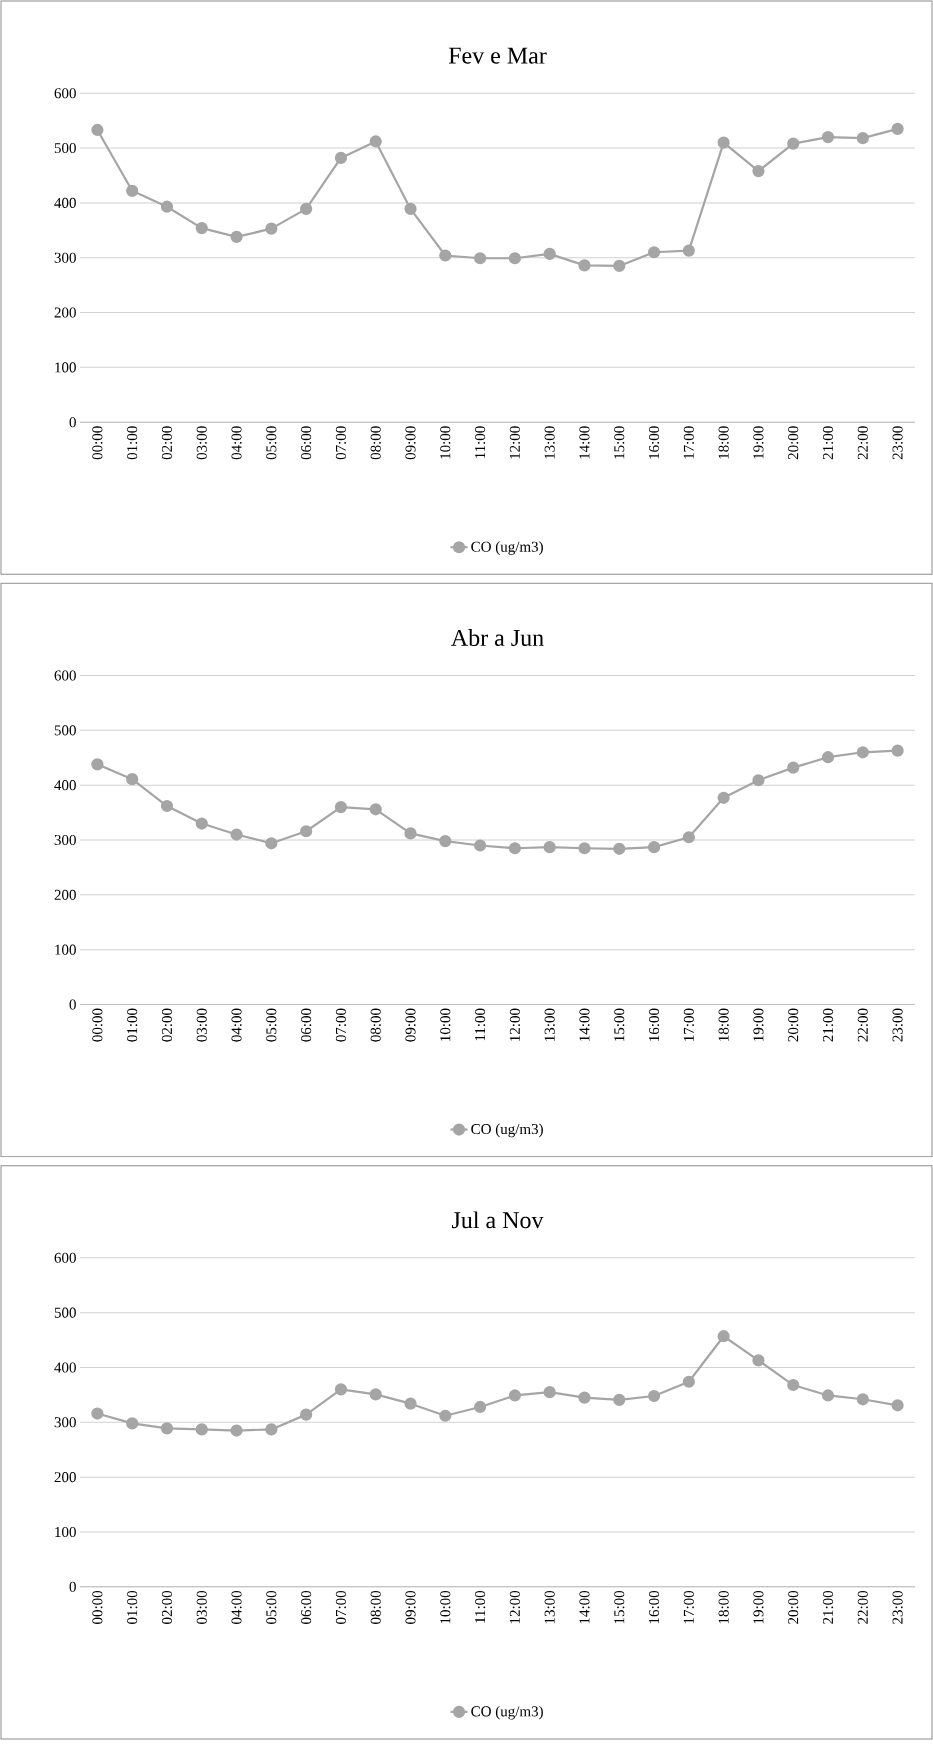  Describe the element at coordinates (65, 148) in the screenshot. I see `y-tick-label: 500` at that location.